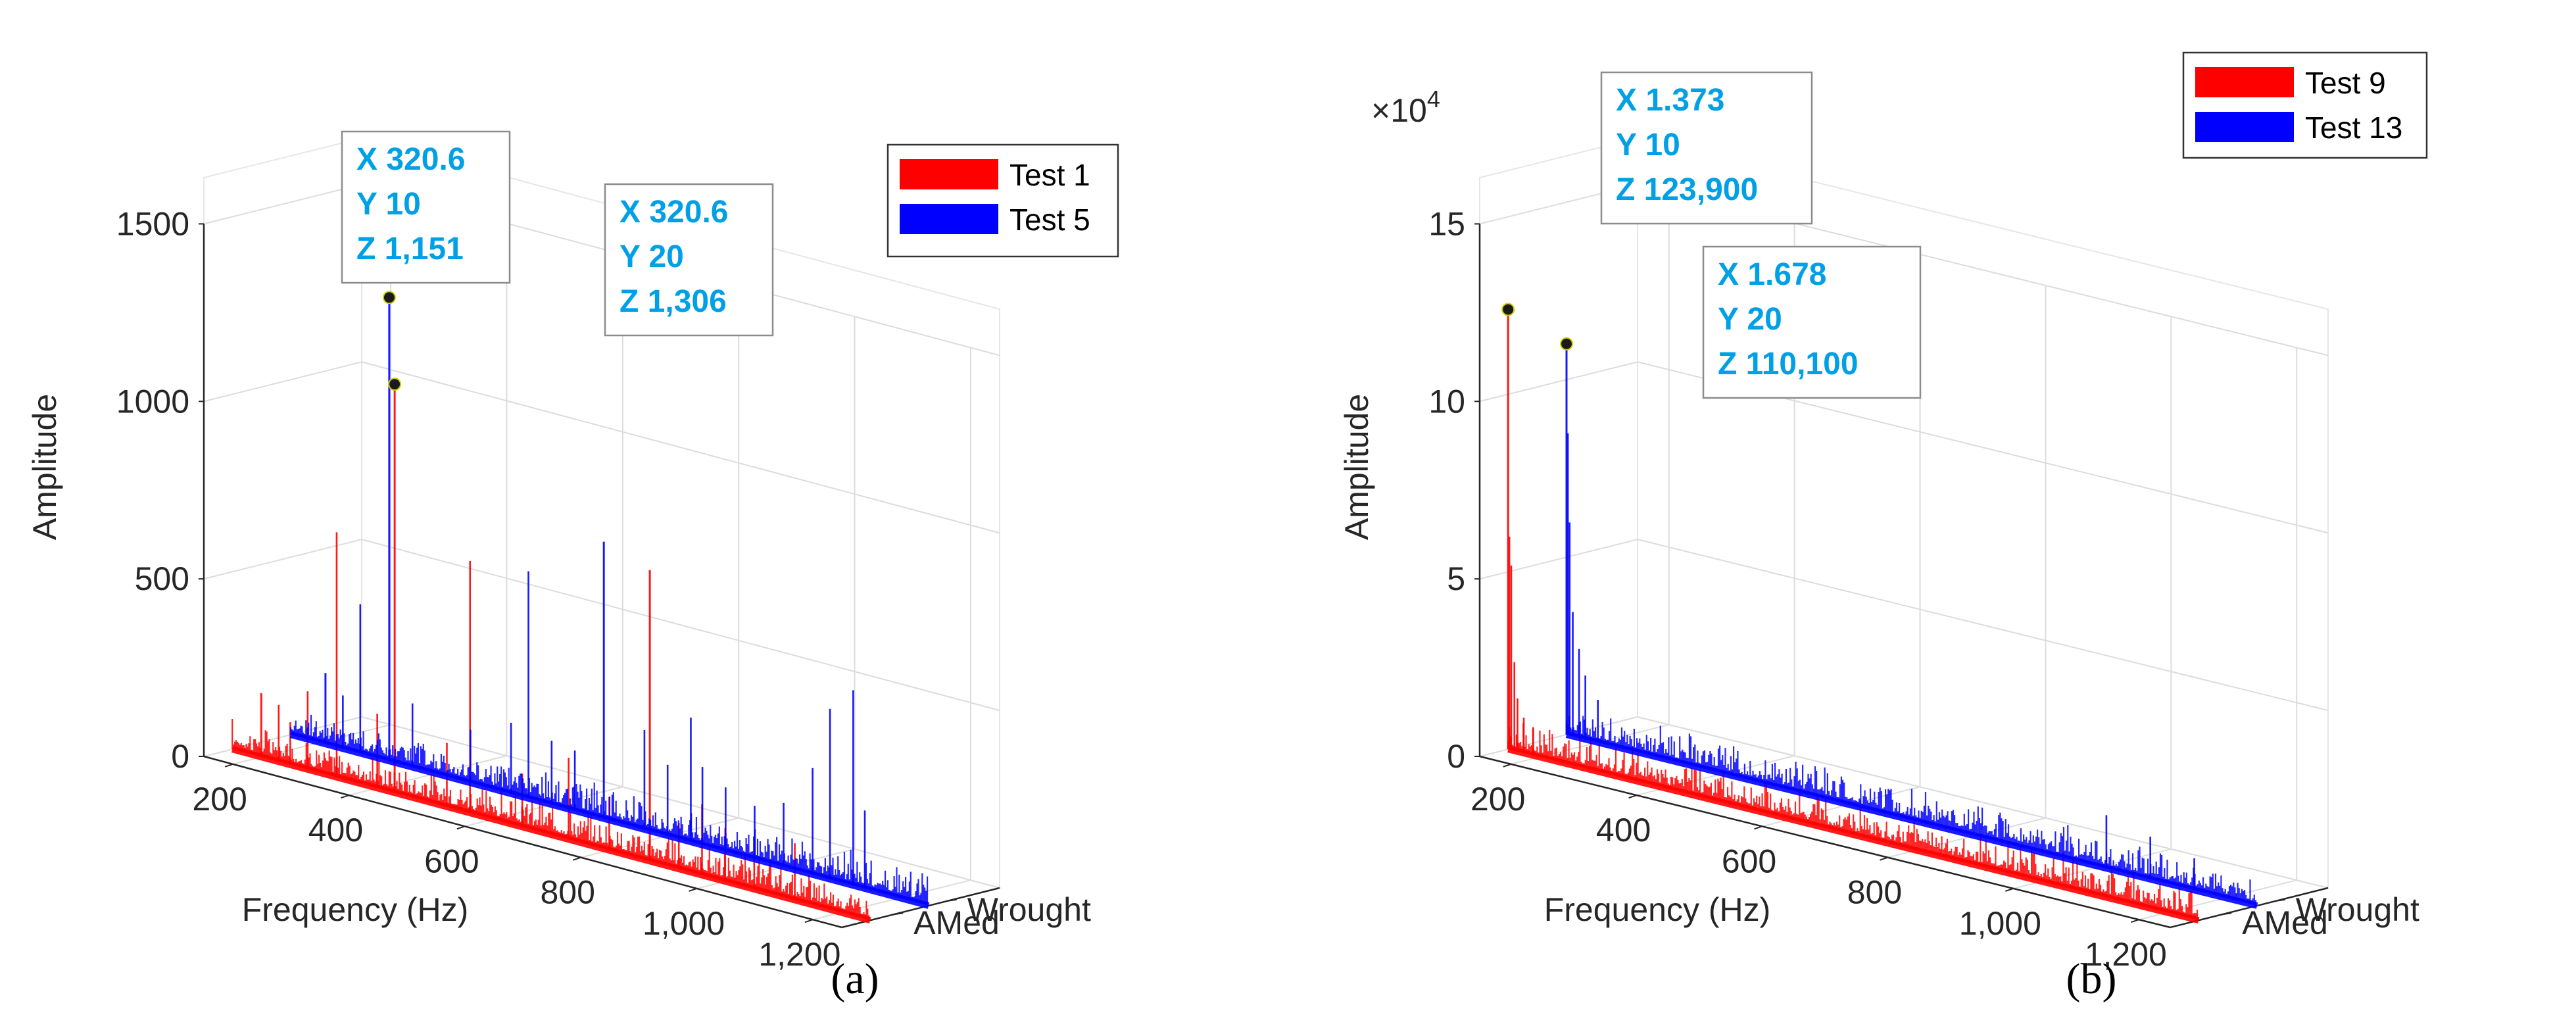 The height and width of the screenshot is (1030, 2576). What do you see at coordinates (855, 979) in the screenshot?
I see `panel-label: (a)` at bounding box center [855, 979].